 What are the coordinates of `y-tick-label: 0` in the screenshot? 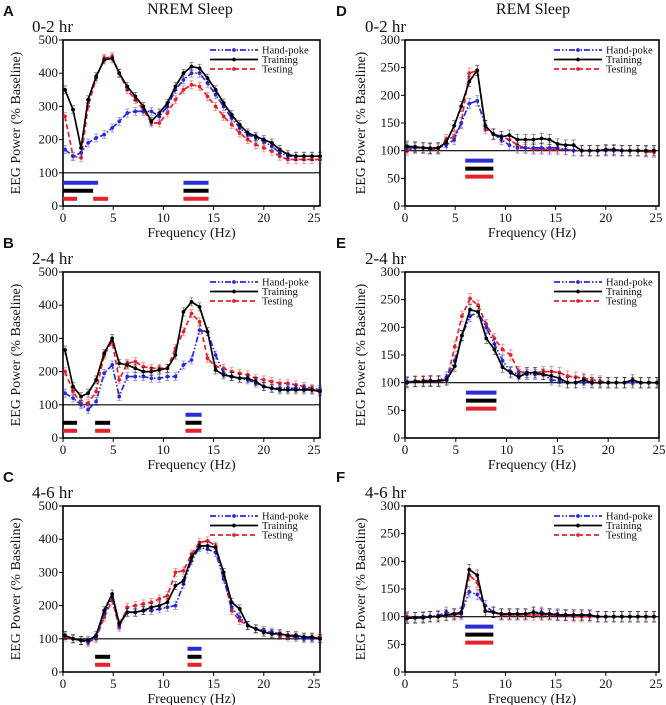 It's located at (55, 437).